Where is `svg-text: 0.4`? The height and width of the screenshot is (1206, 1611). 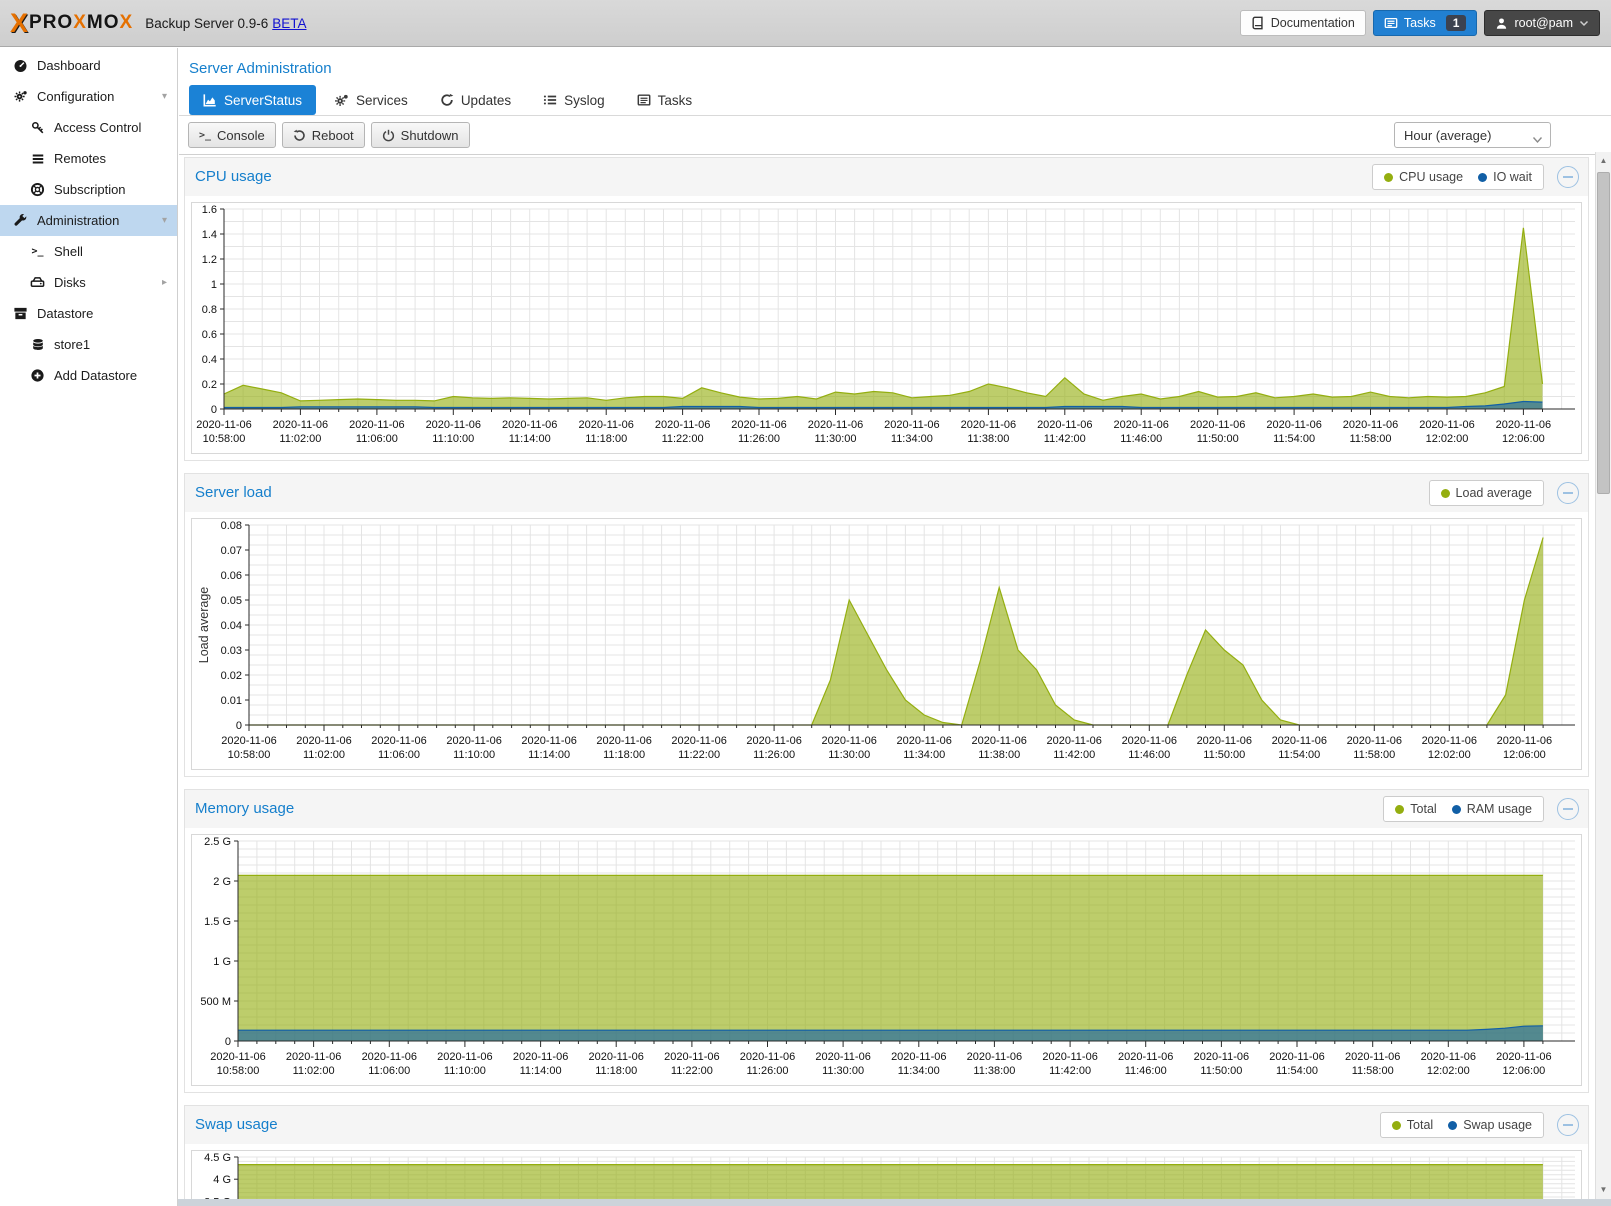
svg-text: 0.4 is located at coordinates (209, 360).